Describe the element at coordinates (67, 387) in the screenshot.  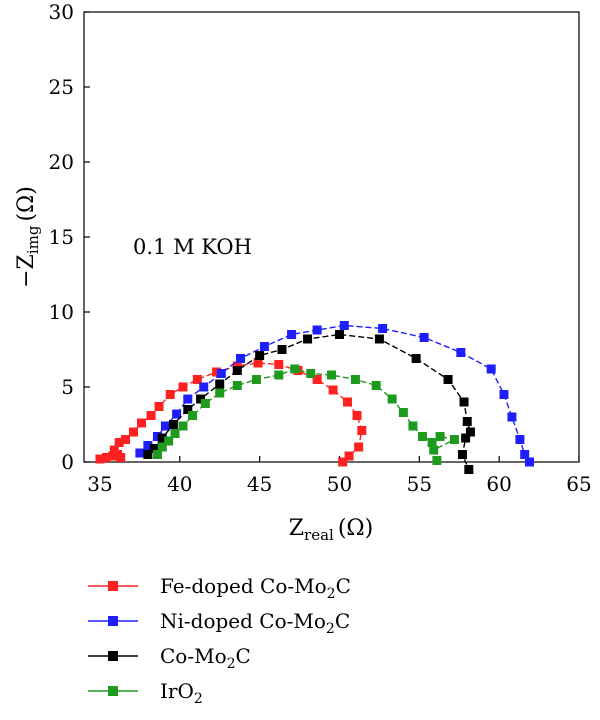
I see `y-tick-label: 5` at that location.